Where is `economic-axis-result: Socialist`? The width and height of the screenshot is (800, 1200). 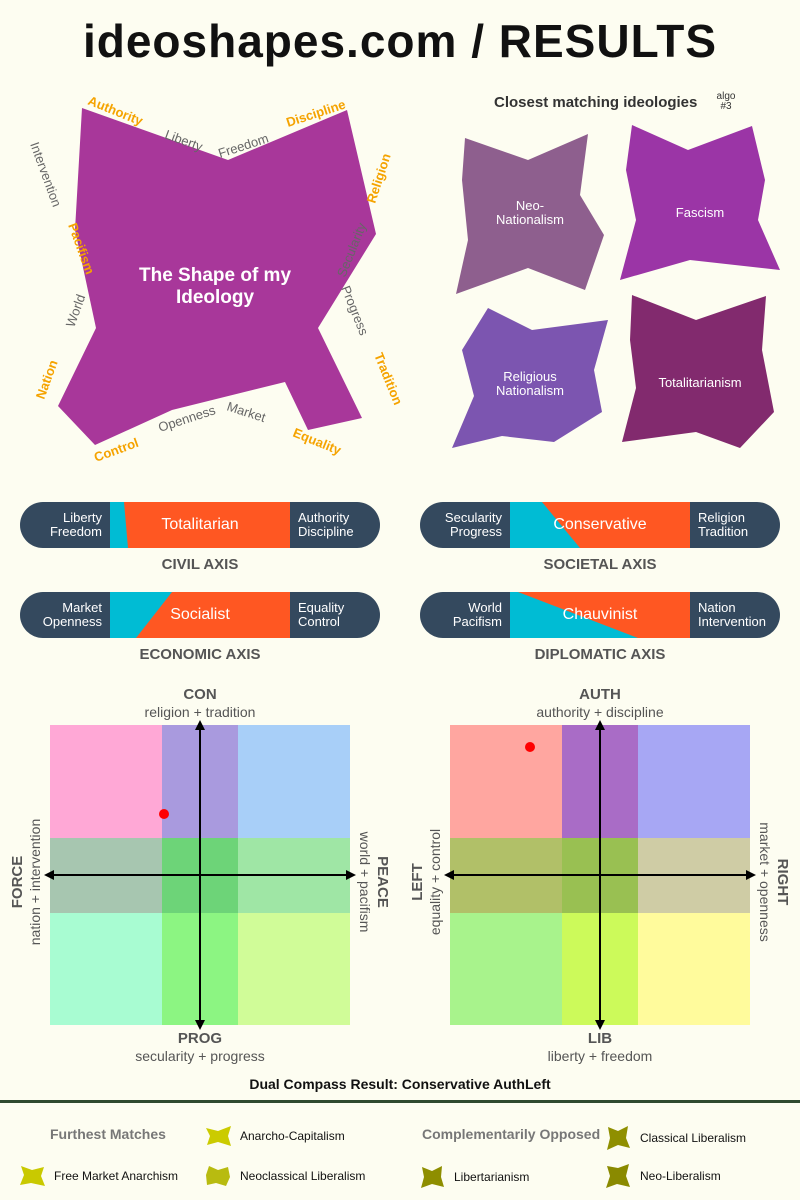
economic-axis-result: Socialist is located at coordinates (200, 615).